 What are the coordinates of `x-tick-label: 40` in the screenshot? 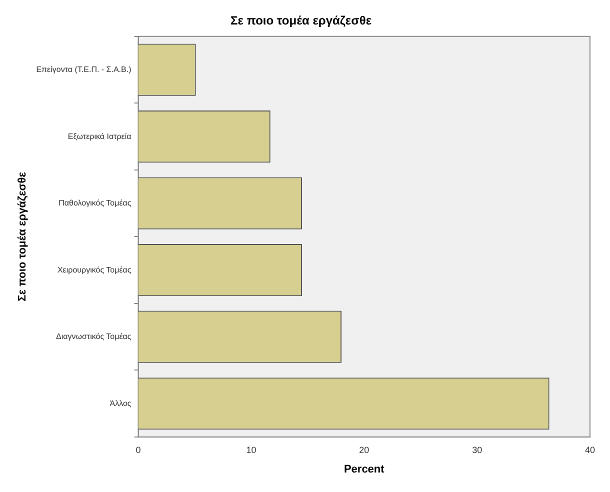 It's located at (590, 449).